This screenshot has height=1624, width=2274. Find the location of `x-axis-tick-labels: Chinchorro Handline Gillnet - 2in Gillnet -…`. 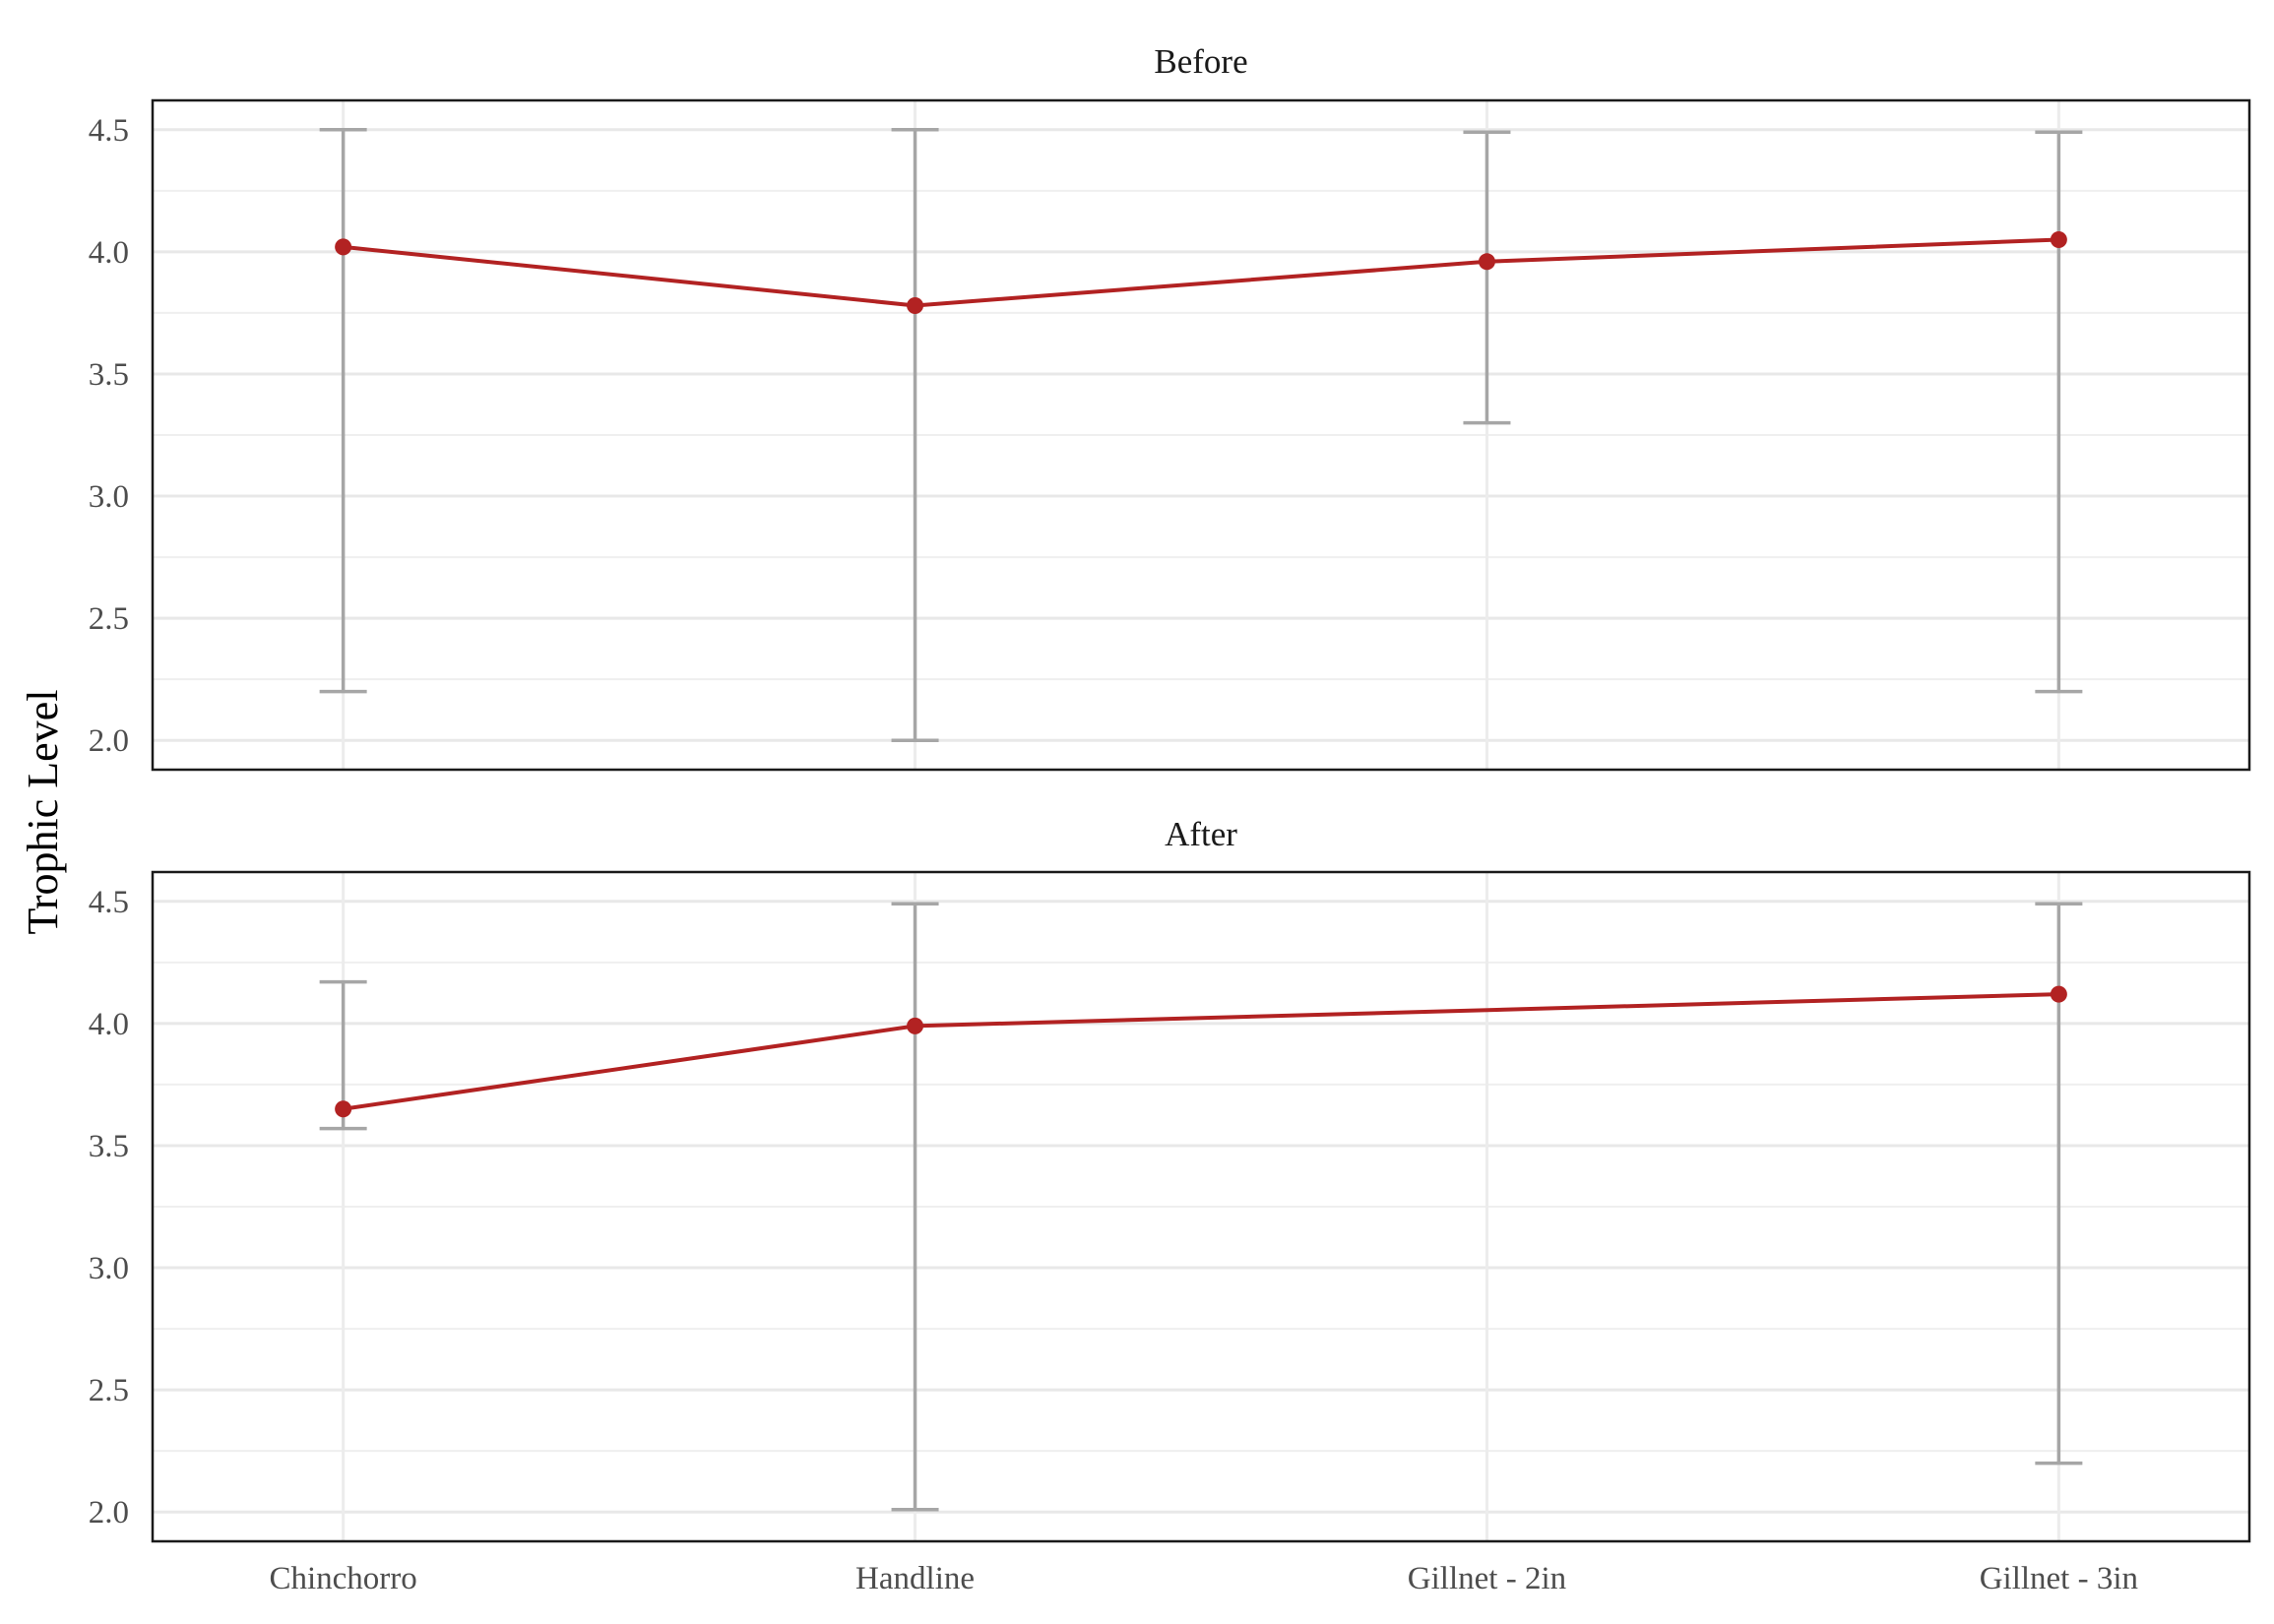

x-axis-tick-labels: Chinchorro Handline Gillnet - 2in Gillnet -… is located at coordinates (1203, 1578).